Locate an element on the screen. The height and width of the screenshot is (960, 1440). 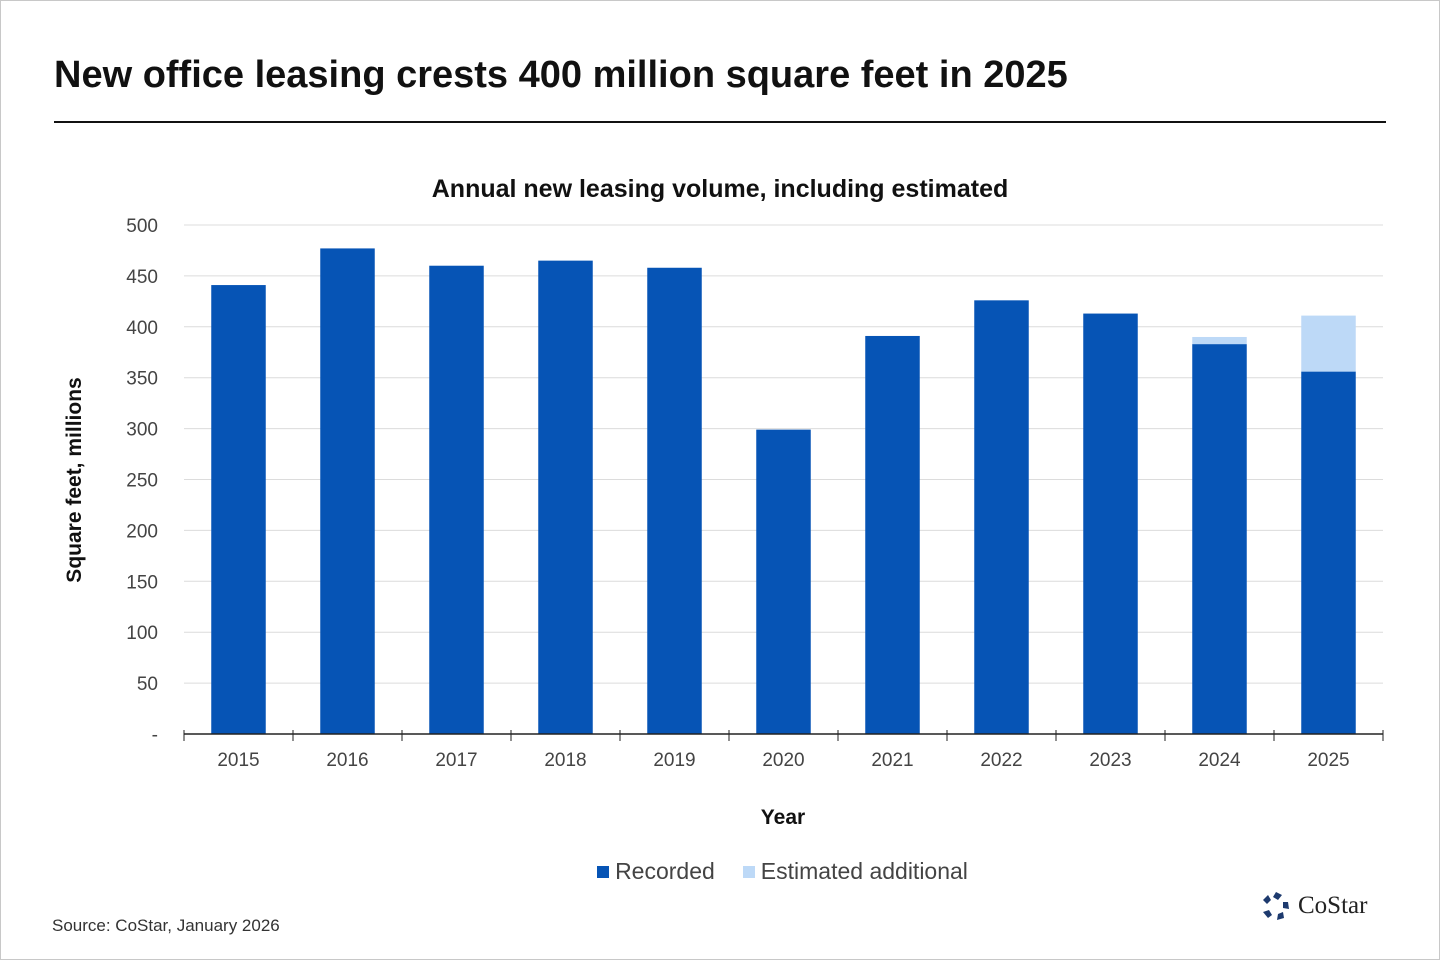
bar-recorded-2016 is located at coordinates (347, 491).